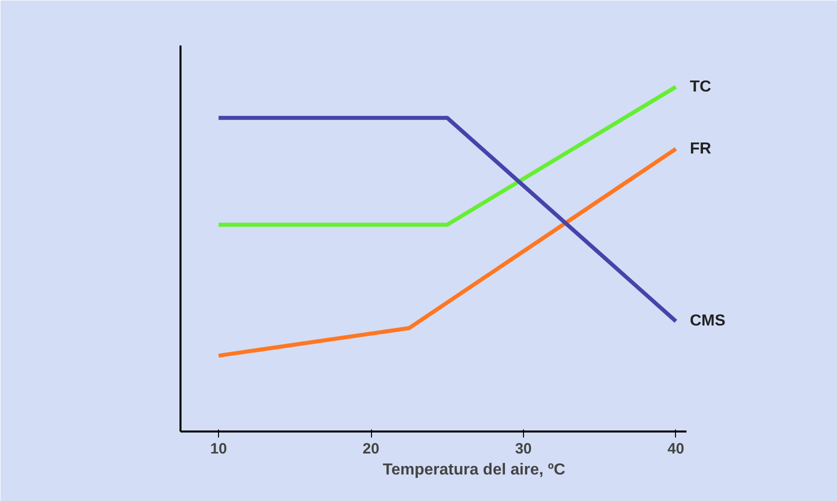  What do you see at coordinates (371, 449) in the screenshot?
I see `x-tick-label: 20` at bounding box center [371, 449].